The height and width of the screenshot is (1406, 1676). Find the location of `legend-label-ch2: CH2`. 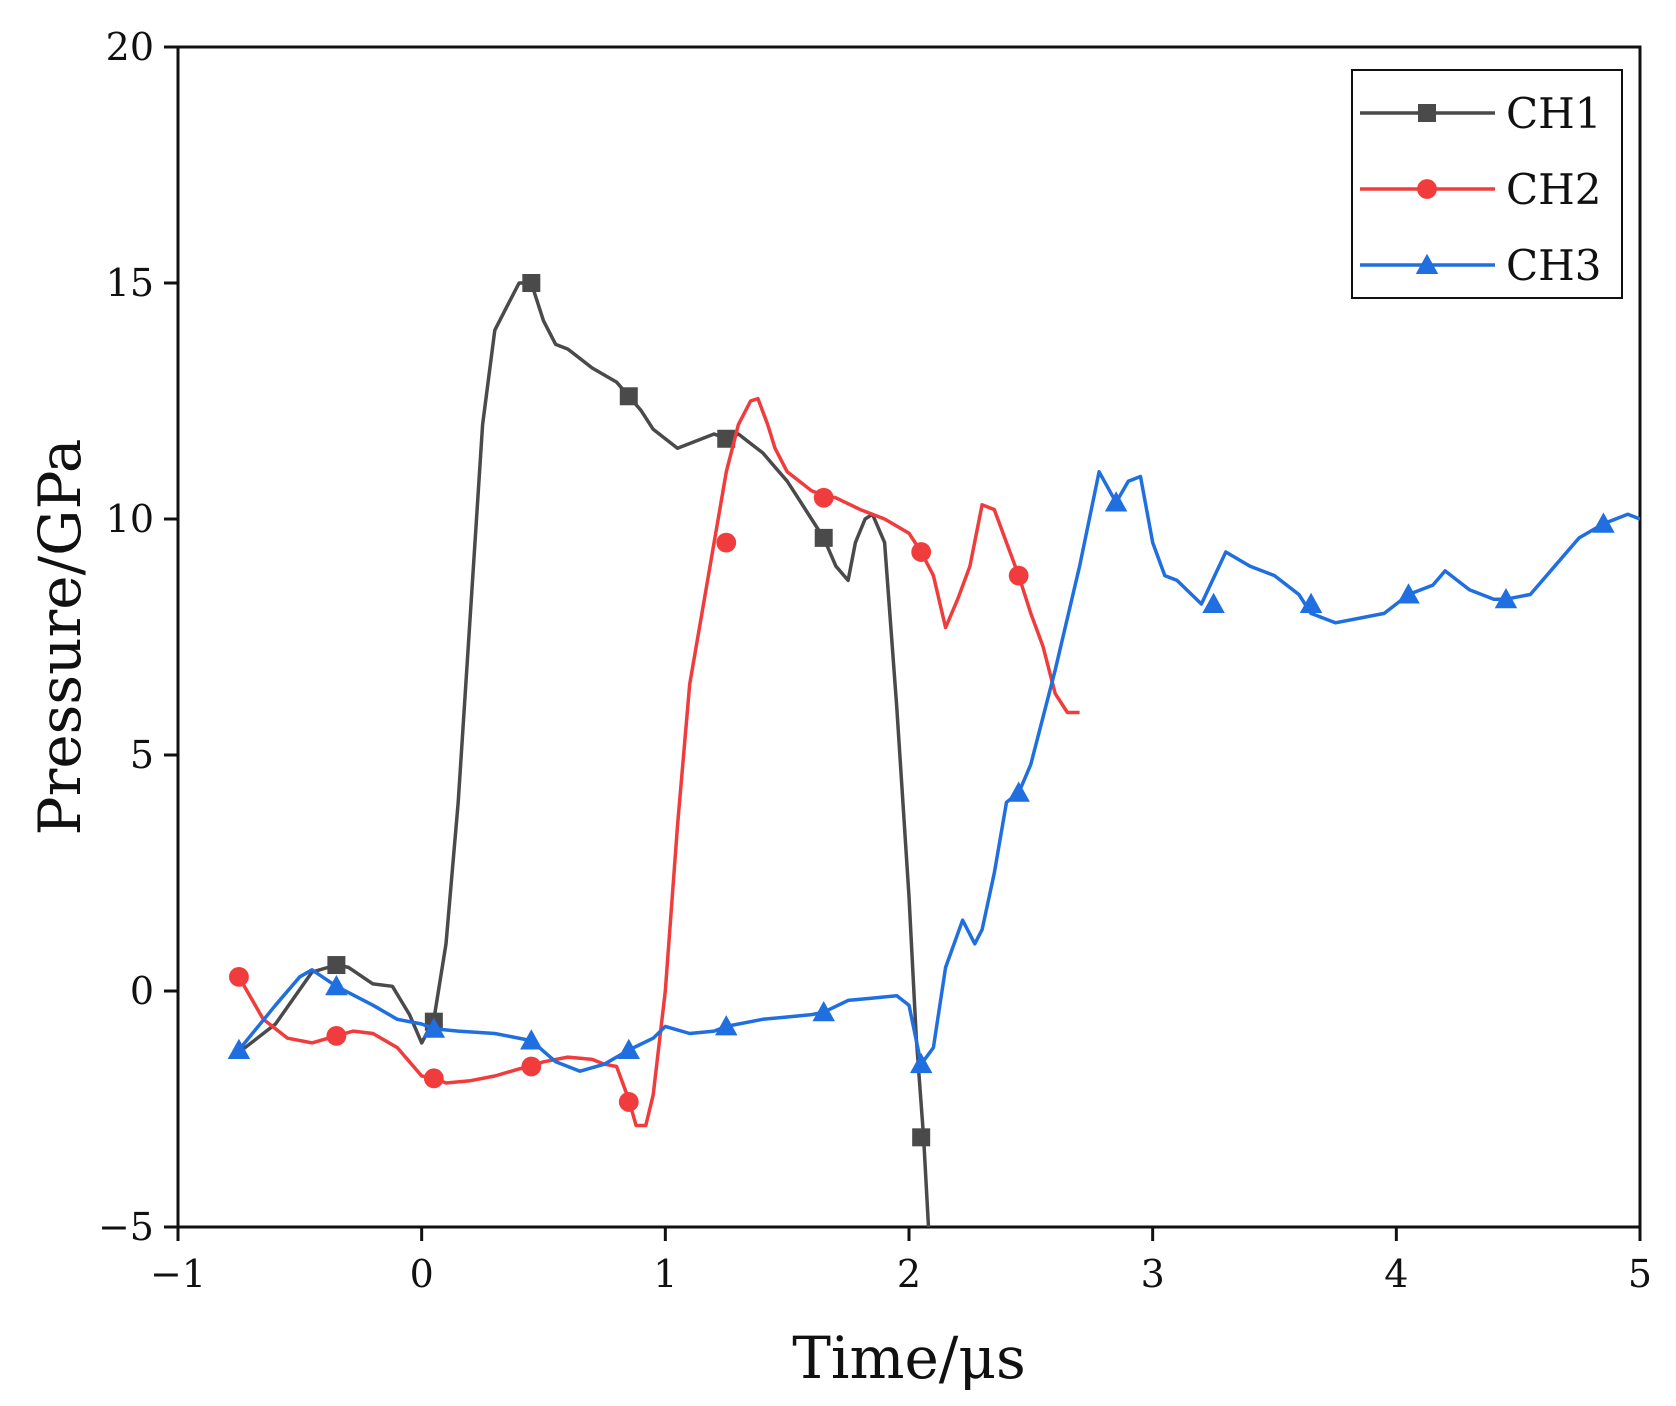

legend-label-ch2: CH2 is located at coordinates (1553, 189).